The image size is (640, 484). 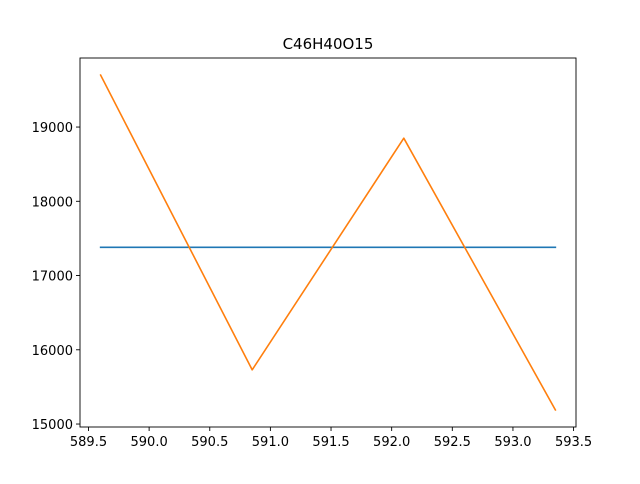 I want to click on y-tick-label: 16000, so click(x=52, y=351).